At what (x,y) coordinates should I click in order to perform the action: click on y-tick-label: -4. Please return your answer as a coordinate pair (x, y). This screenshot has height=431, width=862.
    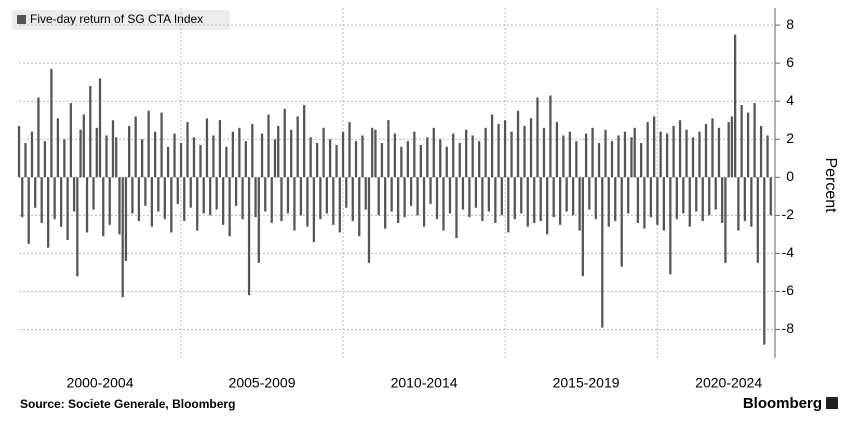
    Looking at the image, I should click on (788, 252).